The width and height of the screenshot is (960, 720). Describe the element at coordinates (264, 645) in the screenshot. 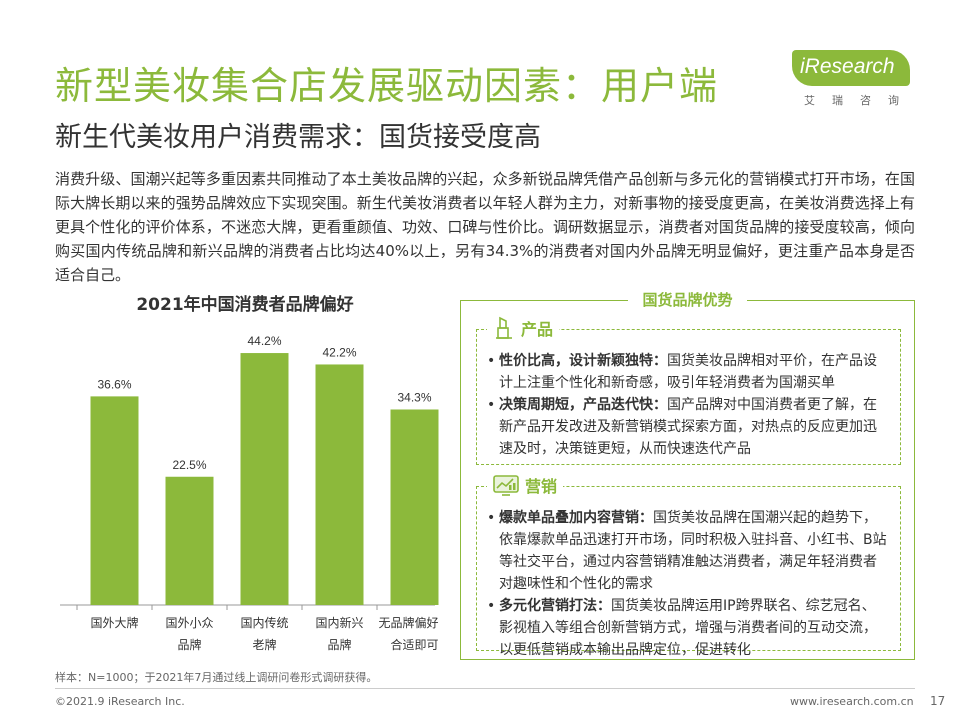

I see `category-label: 老牌` at that location.